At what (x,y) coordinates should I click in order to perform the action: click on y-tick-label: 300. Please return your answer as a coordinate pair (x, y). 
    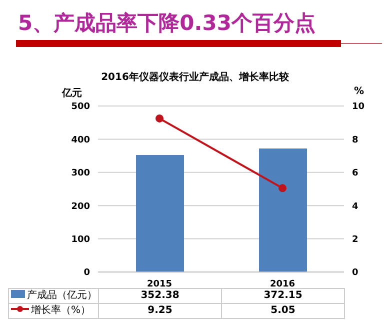
    Looking at the image, I should click on (80, 173).